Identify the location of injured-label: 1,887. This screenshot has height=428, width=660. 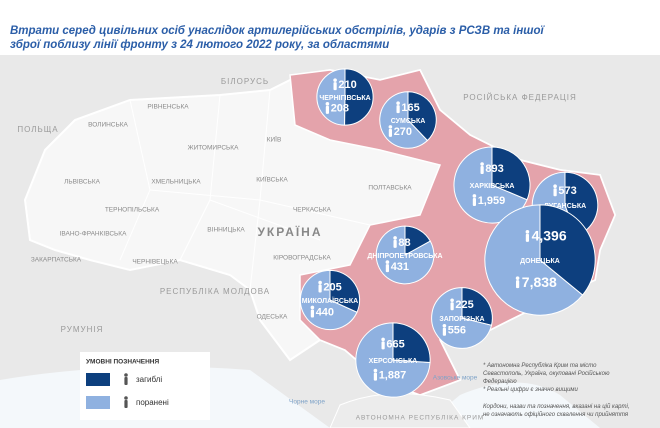
(393, 376).